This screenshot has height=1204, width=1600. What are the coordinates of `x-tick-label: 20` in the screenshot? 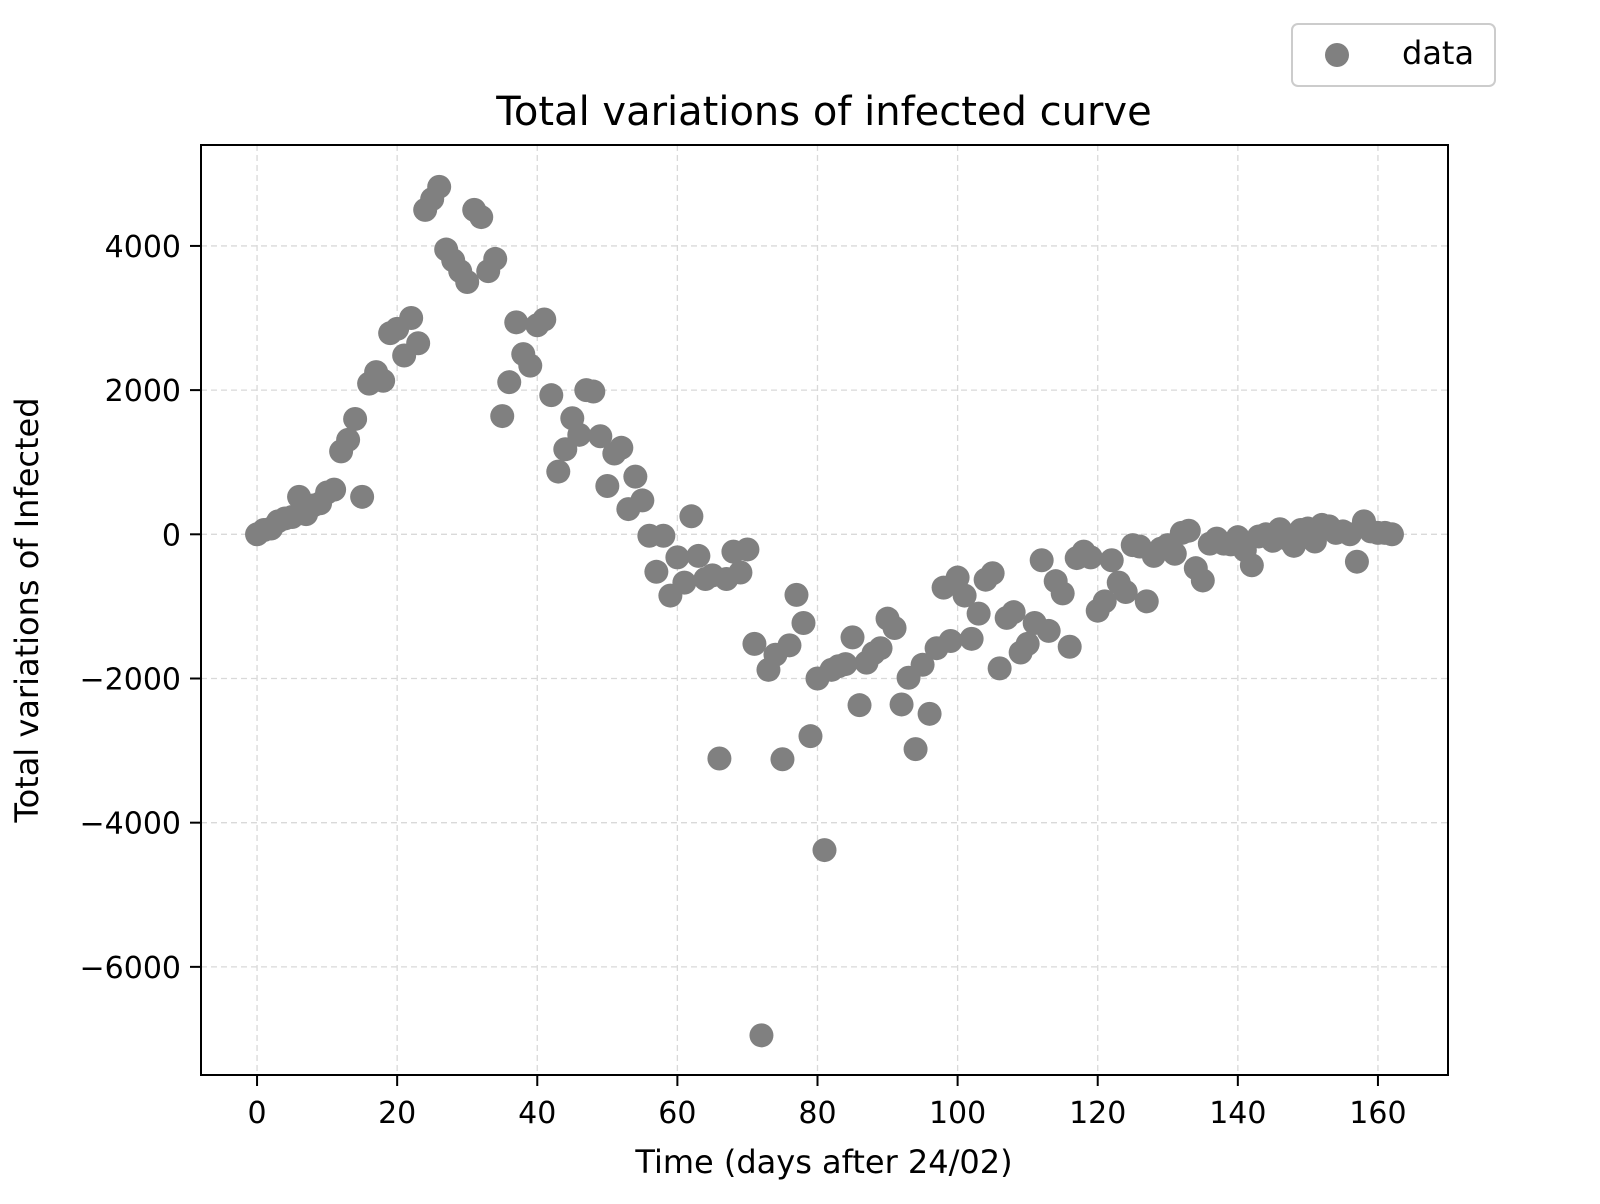 It's located at (397, 1113).